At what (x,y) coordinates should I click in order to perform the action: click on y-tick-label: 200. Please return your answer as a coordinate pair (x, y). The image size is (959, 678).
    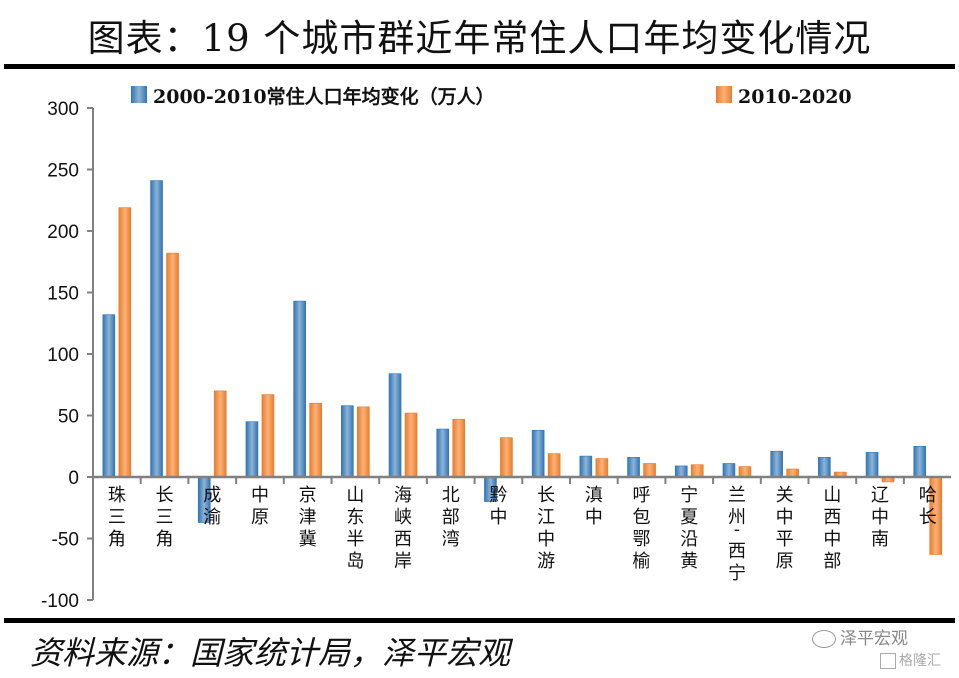
    Looking at the image, I should click on (63, 232).